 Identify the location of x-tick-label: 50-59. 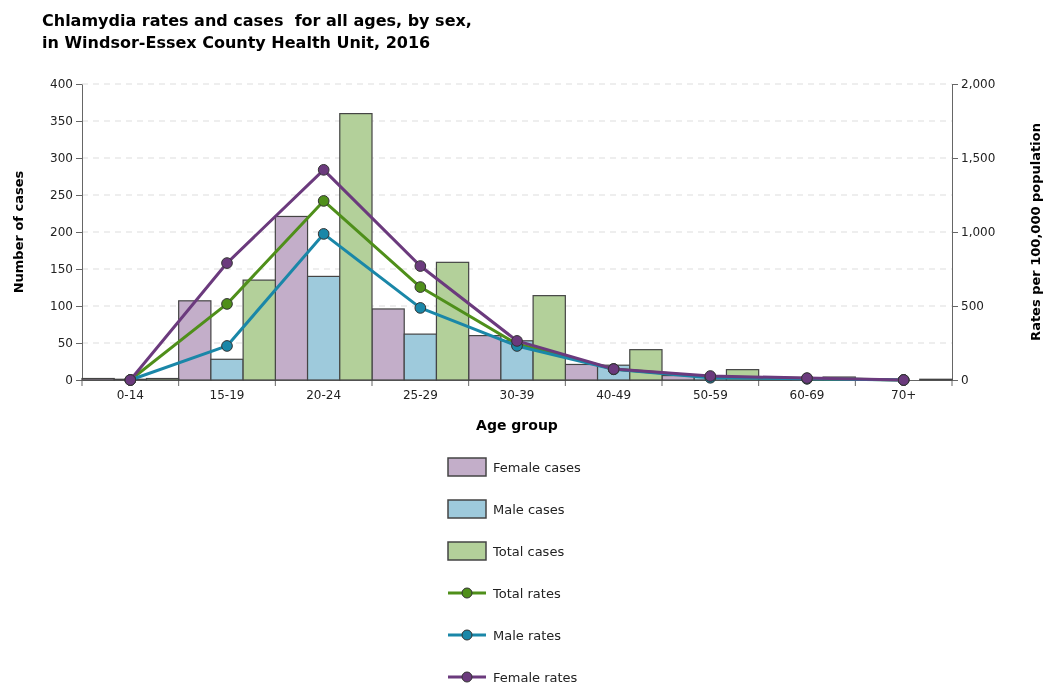
(710, 394).